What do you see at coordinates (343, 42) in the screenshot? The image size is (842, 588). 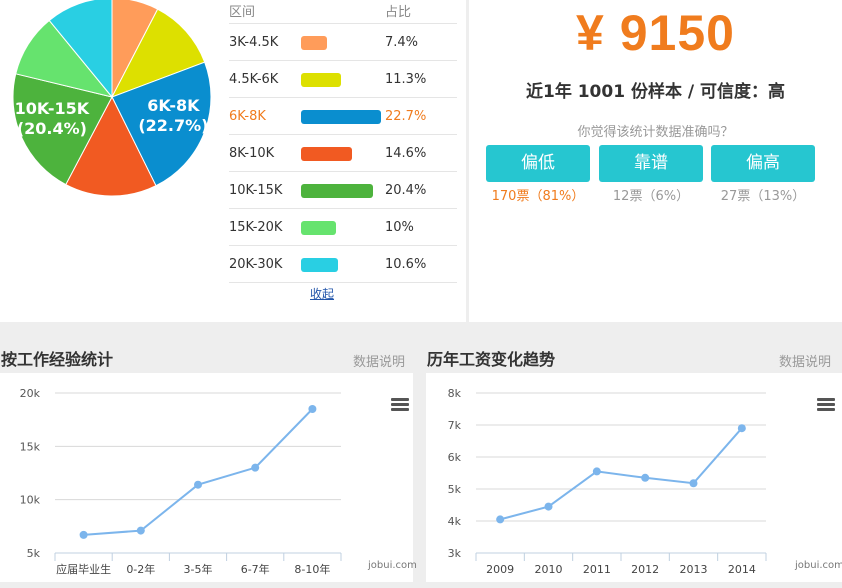 I see `table-row: 3K-4.5K 7.4%` at bounding box center [343, 42].